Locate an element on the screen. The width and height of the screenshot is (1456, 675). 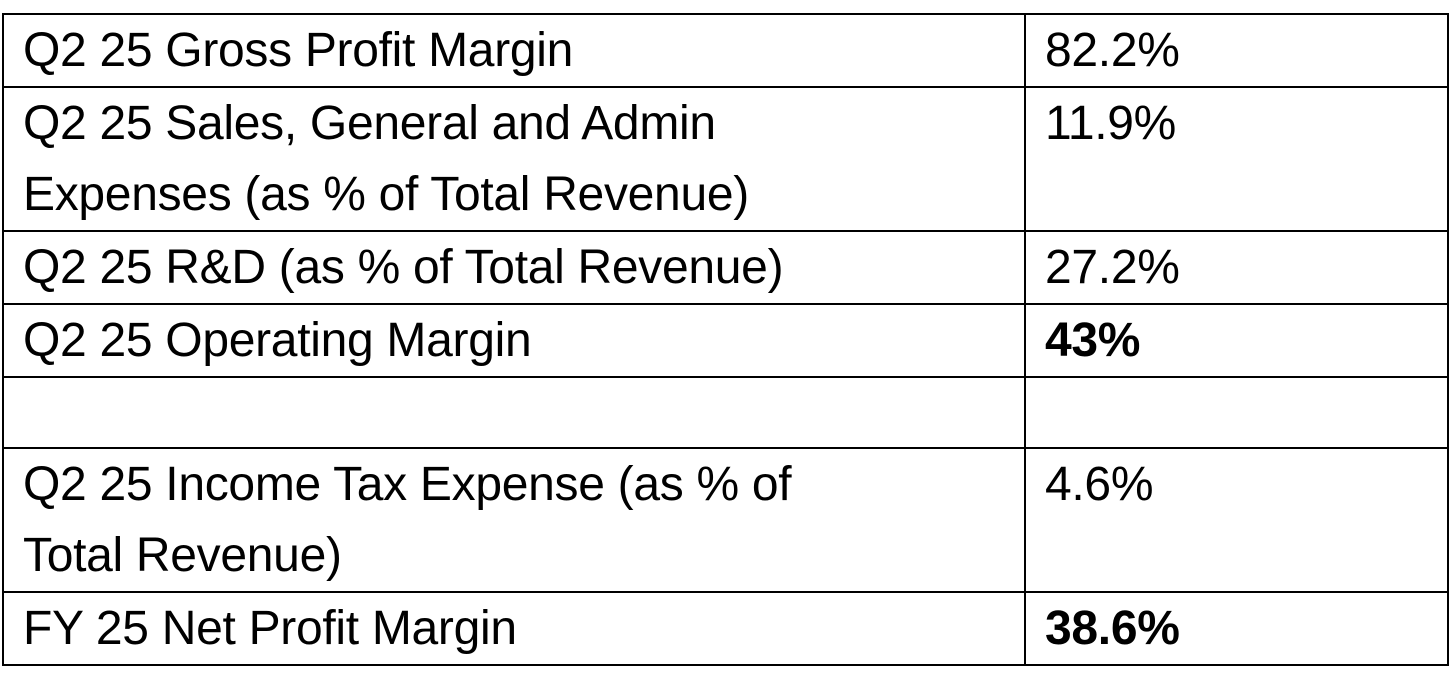
table-row: Q2 25 R&D (as % of Total Revenue) 27.2% is located at coordinates (725, 267).